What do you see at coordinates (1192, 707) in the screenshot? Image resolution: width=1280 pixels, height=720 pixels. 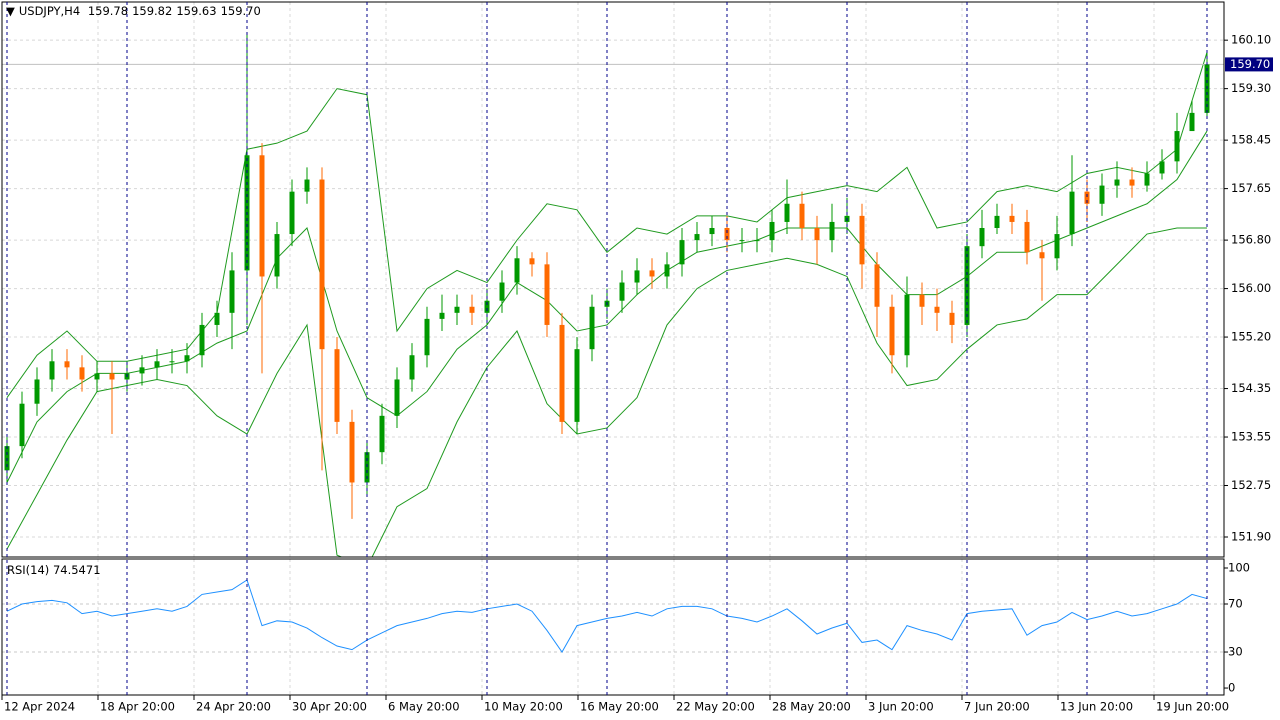 I see `x-tick-label: 19 Jun 20:00` at bounding box center [1192, 707].